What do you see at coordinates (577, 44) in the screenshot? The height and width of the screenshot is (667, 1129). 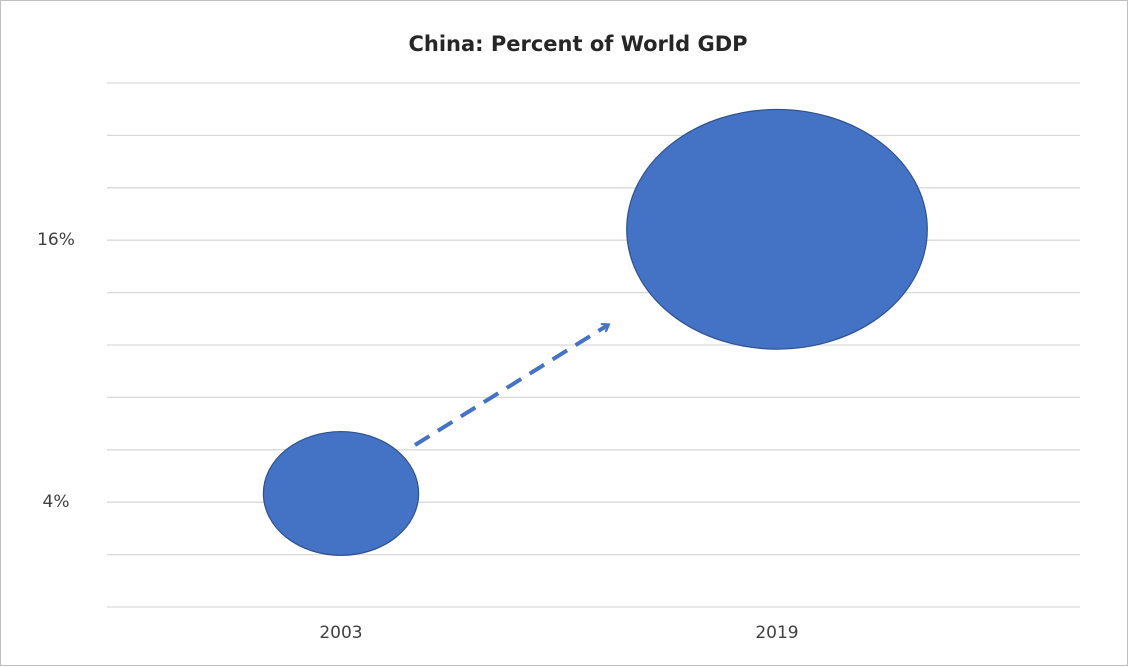 I see `chart-title: China: Percent of World GDP` at bounding box center [577, 44].